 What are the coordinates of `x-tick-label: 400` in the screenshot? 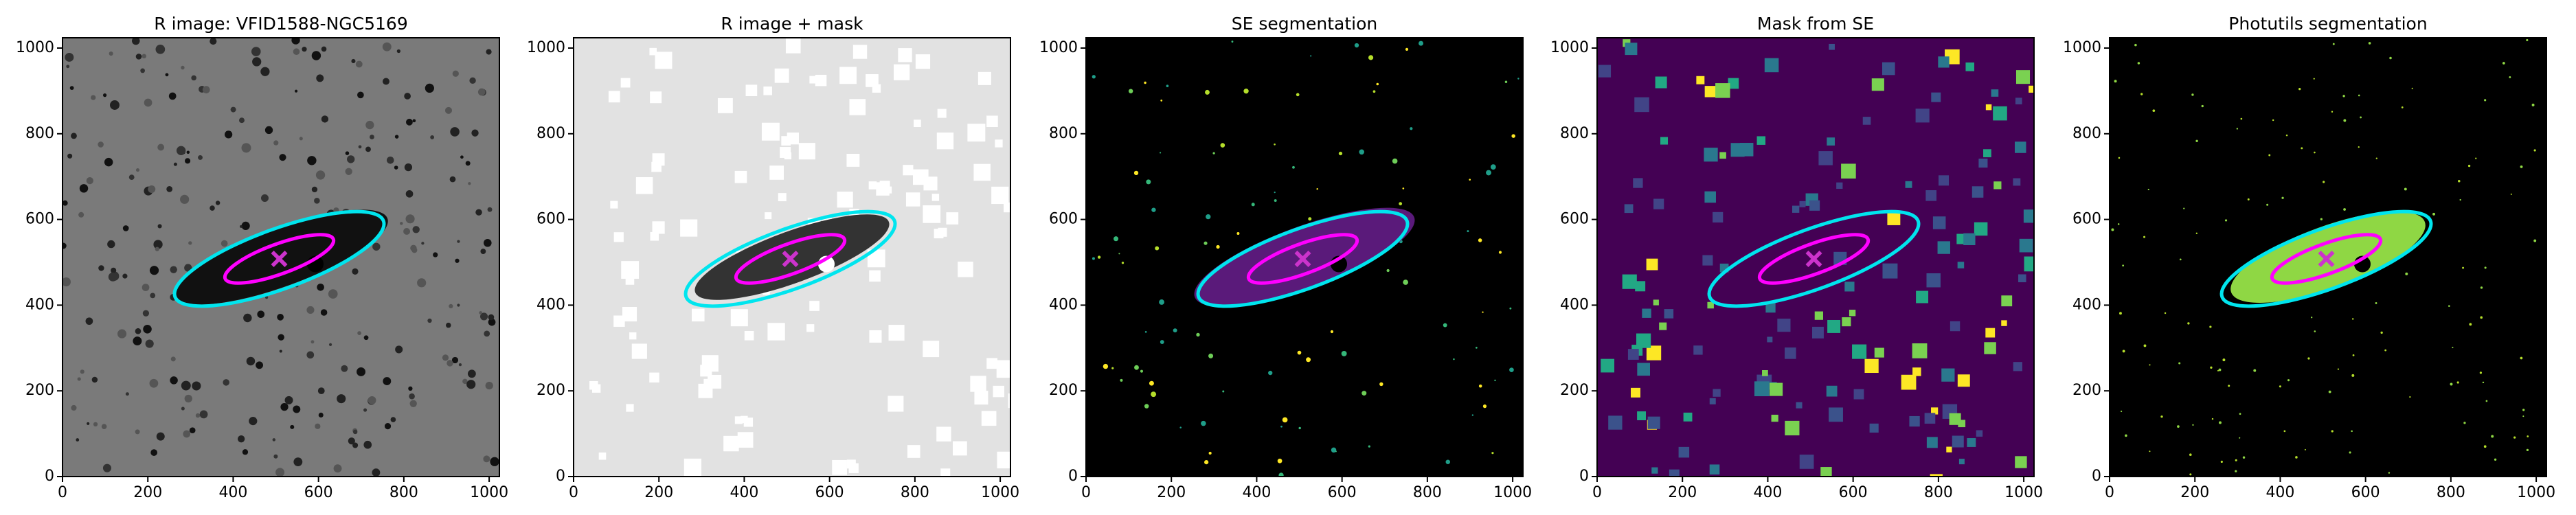 It's located at (1767, 492).